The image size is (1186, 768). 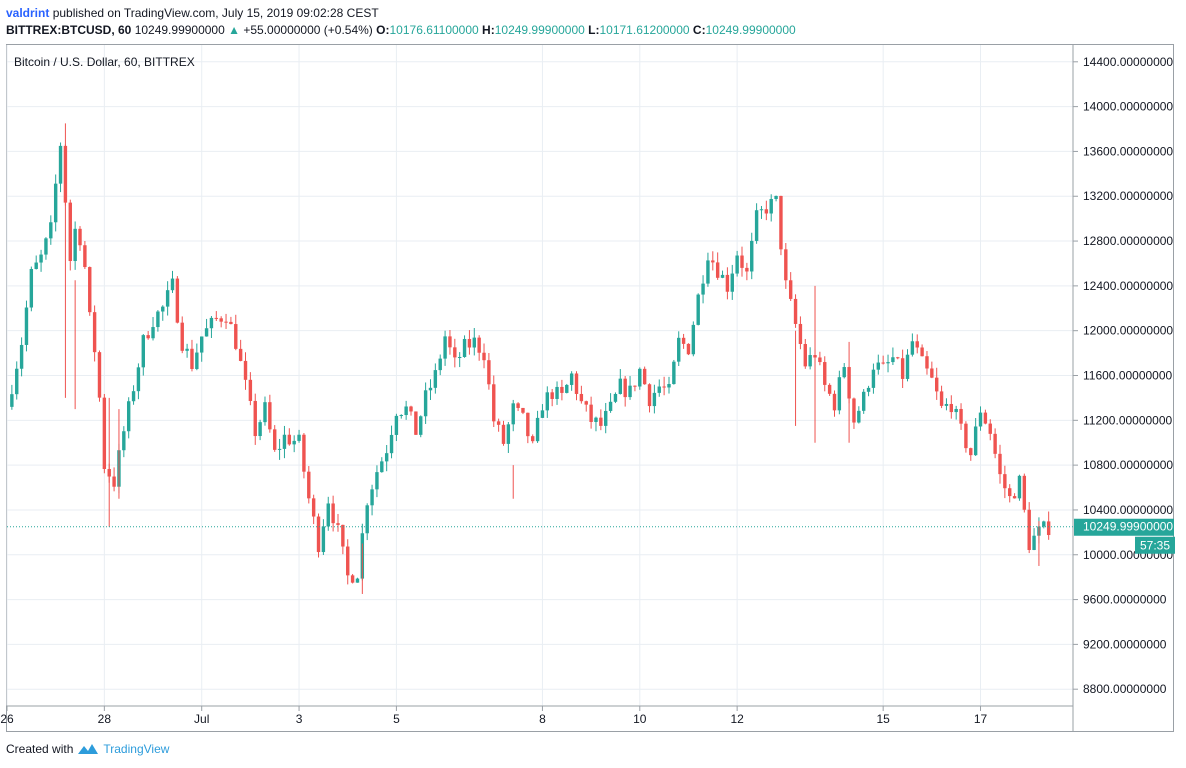 I want to click on price-change: +55.00000000 (+0.54%), so click(x=308, y=30).